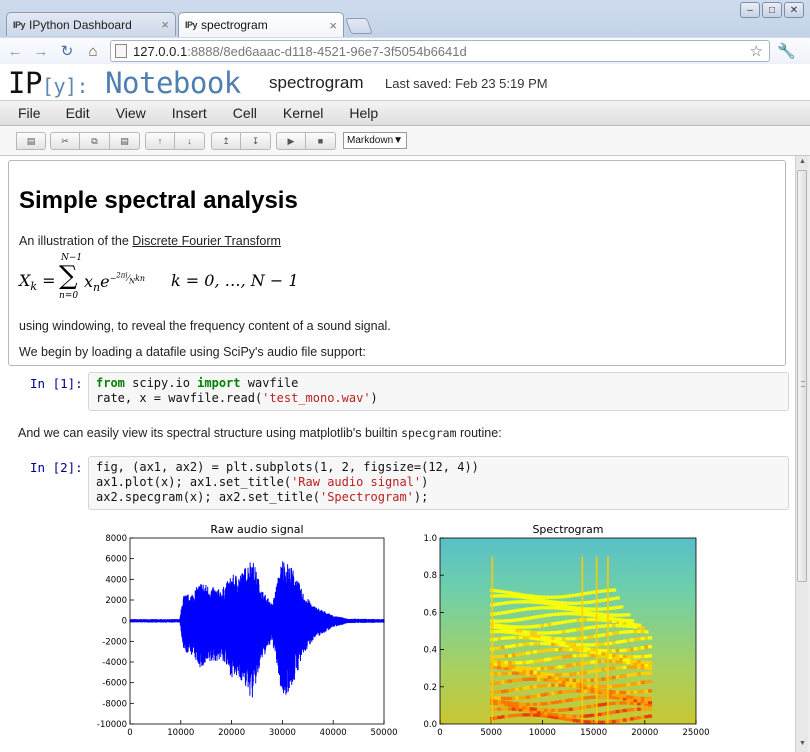  I want to click on move-up-icon: ↑, so click(160, 141).